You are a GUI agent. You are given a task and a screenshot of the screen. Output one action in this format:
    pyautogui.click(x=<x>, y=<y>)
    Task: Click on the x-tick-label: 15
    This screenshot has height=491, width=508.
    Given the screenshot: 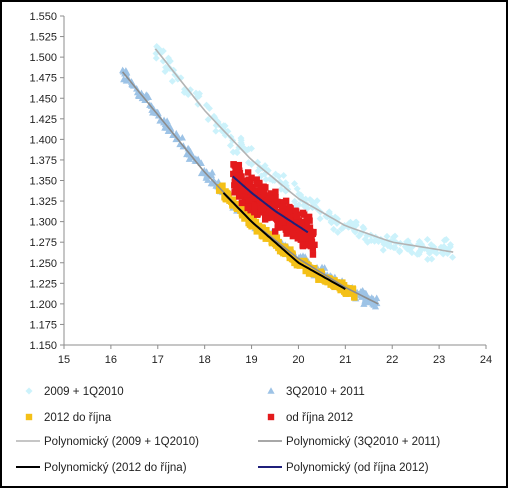 What is the action you would take?
    pyautogui.click(x=64, y=360)
    